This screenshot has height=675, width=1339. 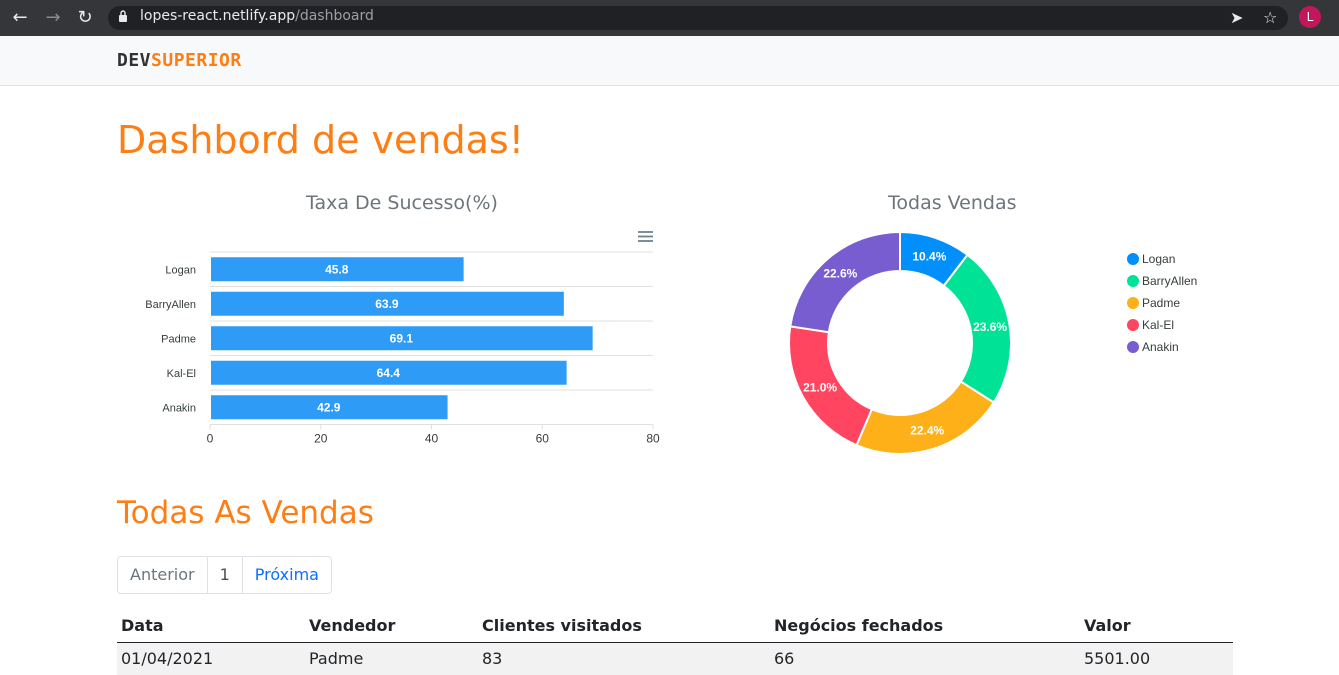 I want to click on slice-value-label: 23.6%, so click(x=990, y=327).